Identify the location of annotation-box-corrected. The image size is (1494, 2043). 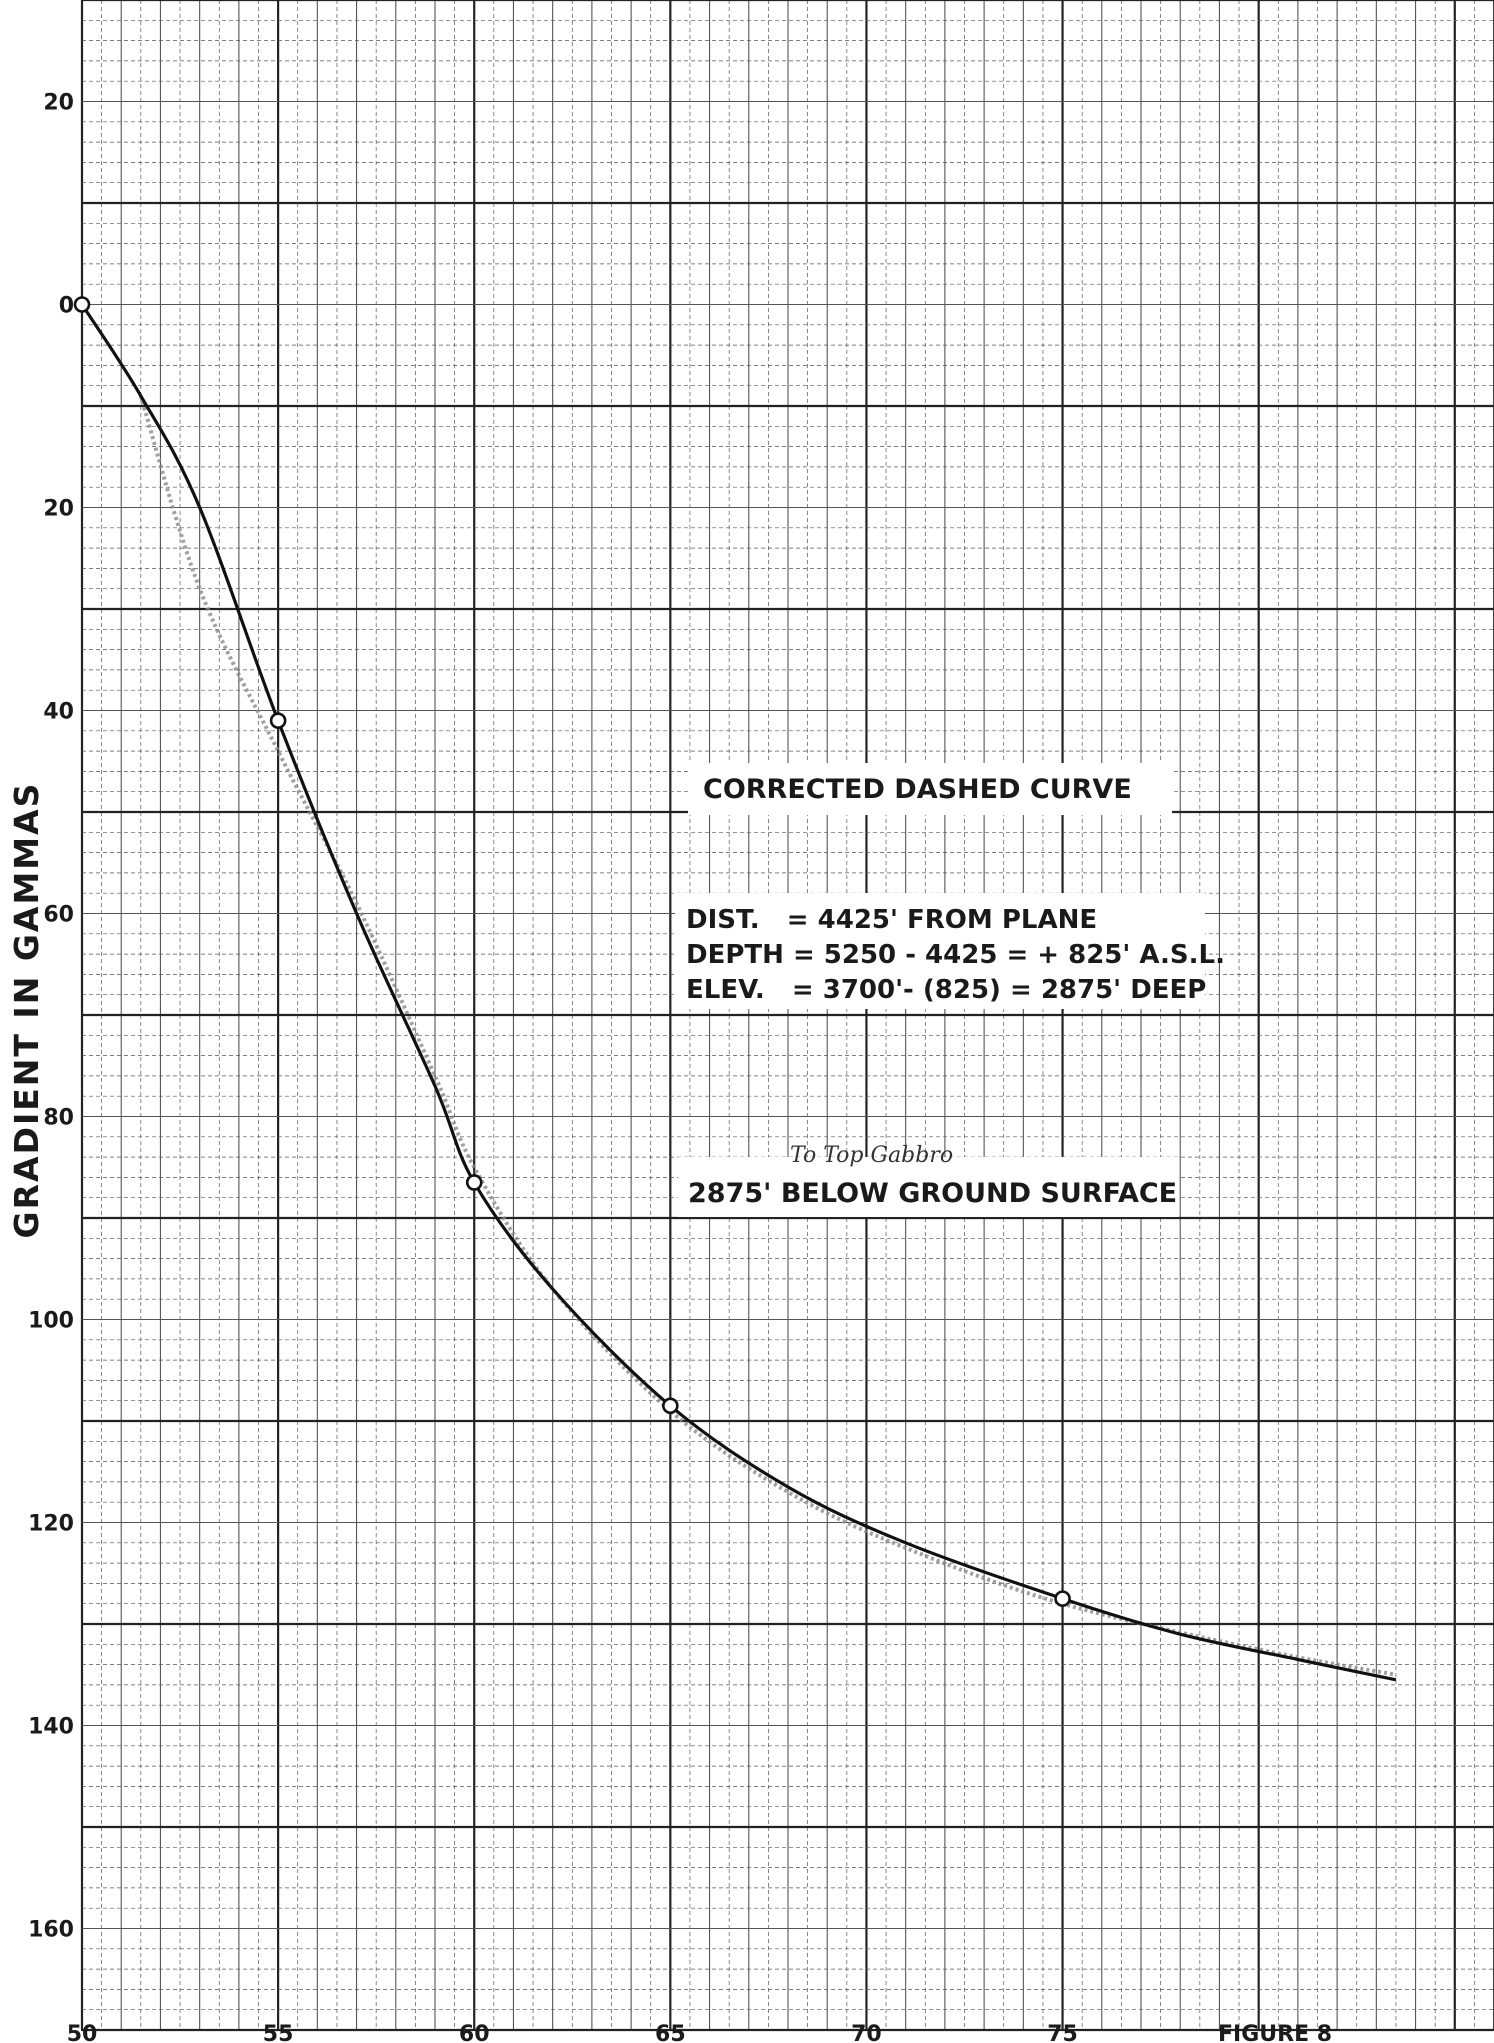
(930, 789).